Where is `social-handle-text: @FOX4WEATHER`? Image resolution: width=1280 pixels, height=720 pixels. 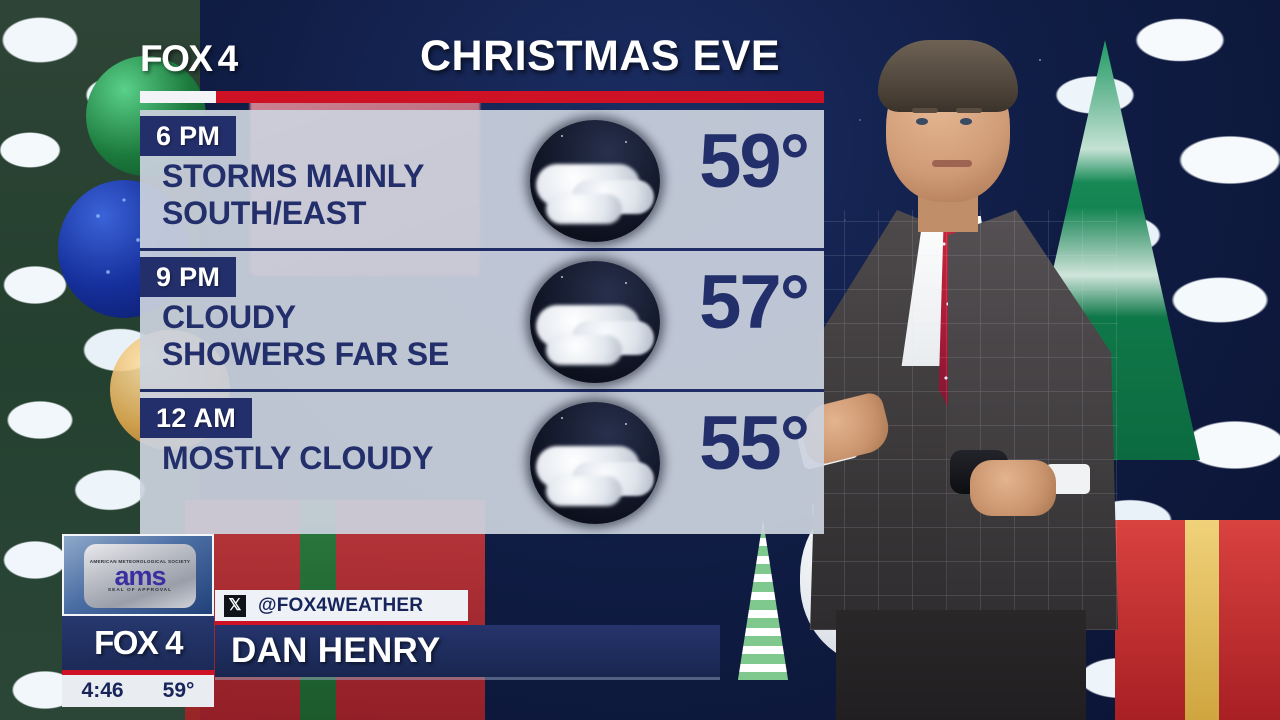 social-handle-text: @FOX4WEATHER is located at coordinates (341, 605).